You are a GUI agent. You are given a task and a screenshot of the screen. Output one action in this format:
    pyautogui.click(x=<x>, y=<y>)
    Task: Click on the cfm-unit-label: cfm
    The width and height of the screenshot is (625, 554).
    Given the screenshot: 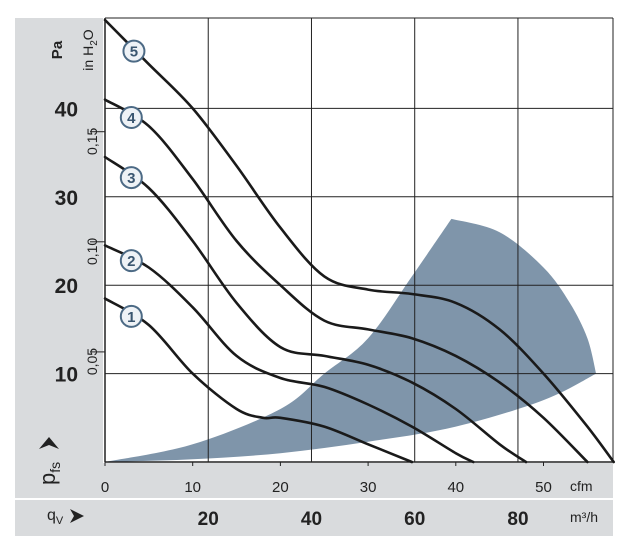 What is the action you would take?
    pyautogui.click(x=581, y=486)
    